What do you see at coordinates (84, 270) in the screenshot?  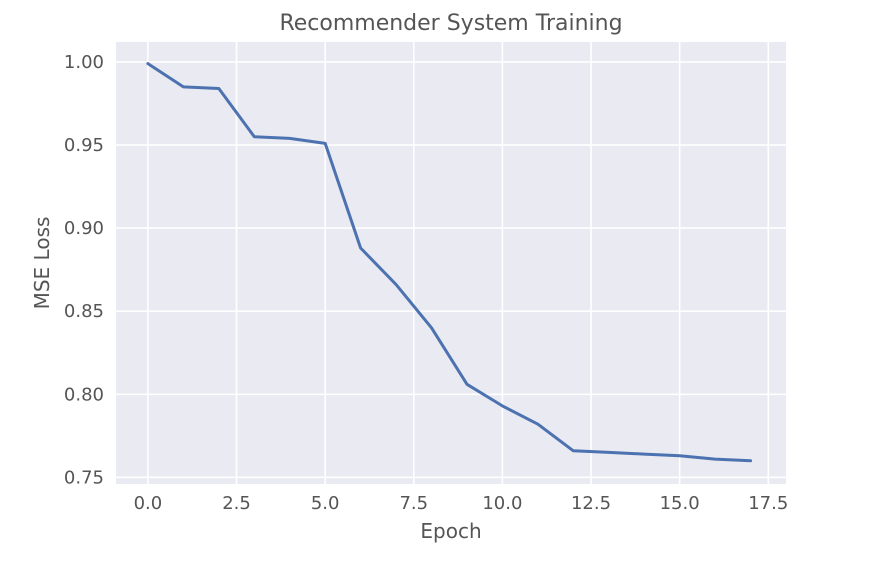 I see `y-axis-ticks: 0.75 0.80 0.85 0.90 0.95 1.00` at bounding box center [84, 270].